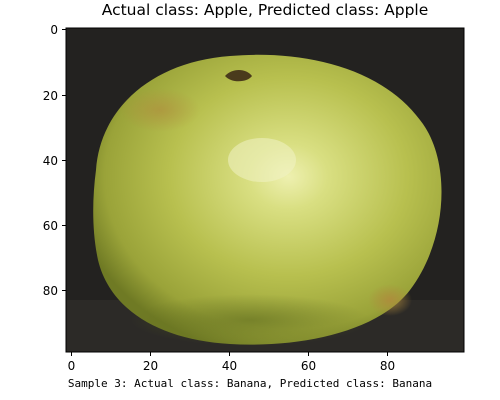 Image resolution: width=500 pixels, height=400 pixels. Describe the element at coordinates (54, 30) in the screenshot. I see `y-tick-label: 0` at that location.